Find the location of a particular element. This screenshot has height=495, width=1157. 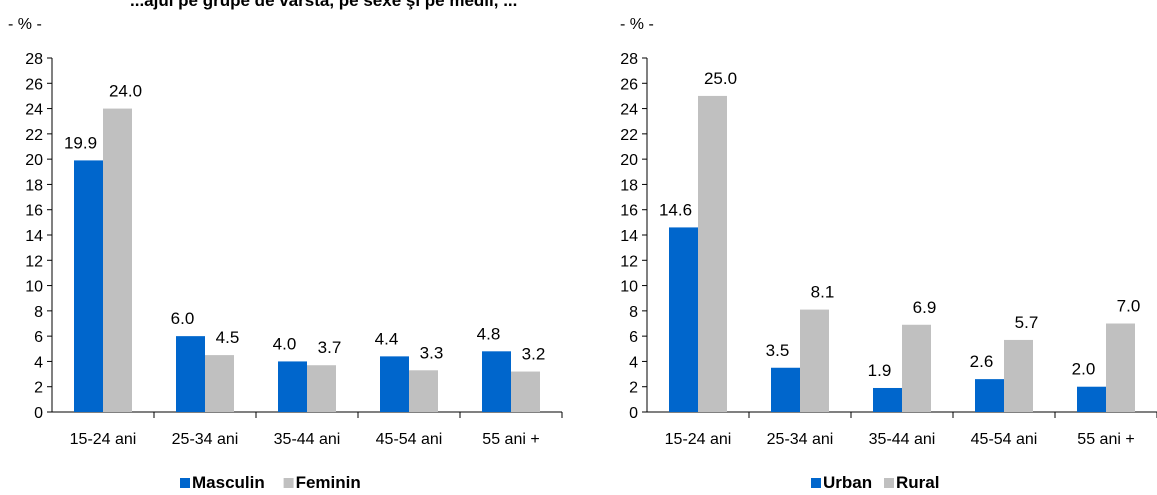

data-label: 6.0 is located at coordinates (183, 318).